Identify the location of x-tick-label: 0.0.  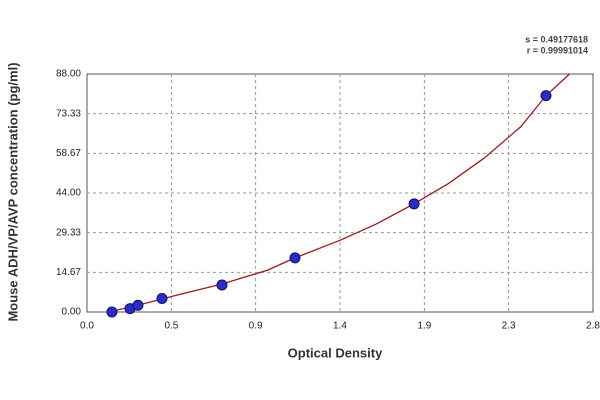
(87, 326).